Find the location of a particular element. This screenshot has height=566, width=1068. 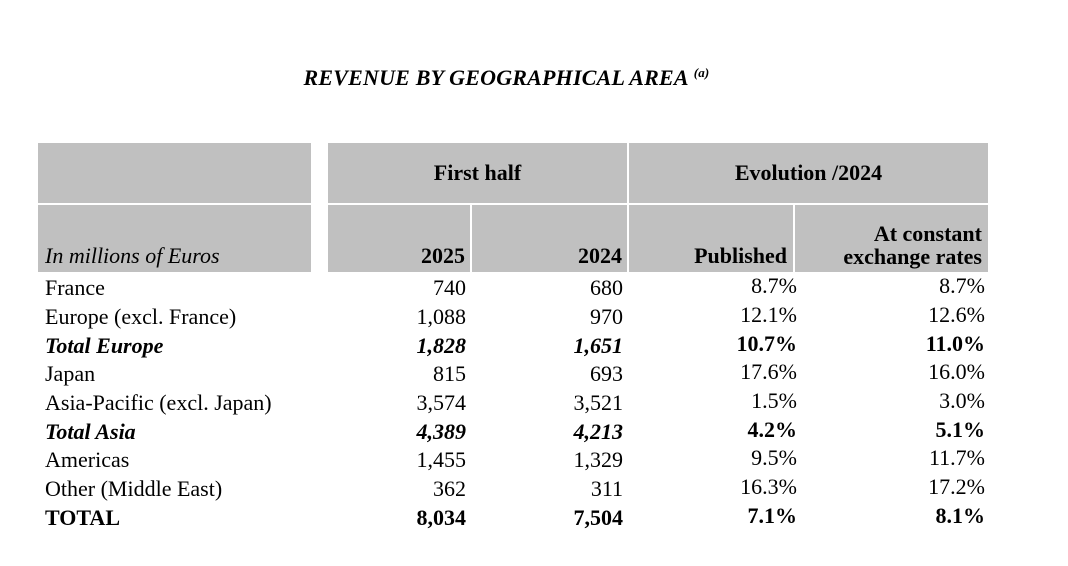

value-2024: 1,329 is located at coordinates (598, 460).